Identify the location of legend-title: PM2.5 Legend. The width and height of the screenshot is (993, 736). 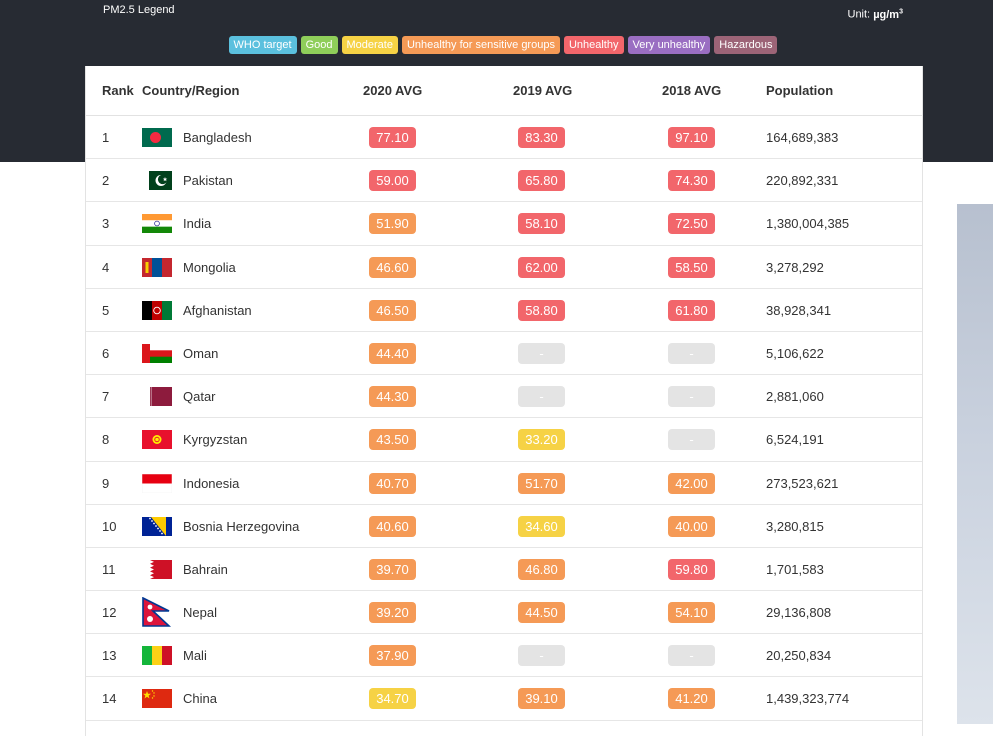
(139, 10).